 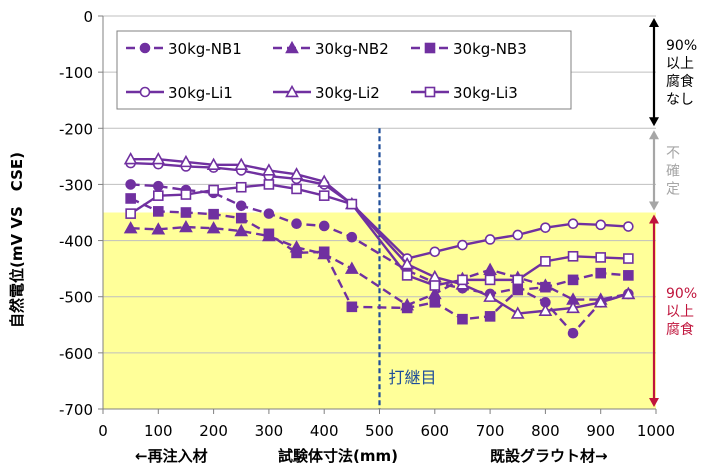 What do you see at coordinates (673, 171) in the screenshot?
I see `zone-label: 確` at bounding box center [673, 171].